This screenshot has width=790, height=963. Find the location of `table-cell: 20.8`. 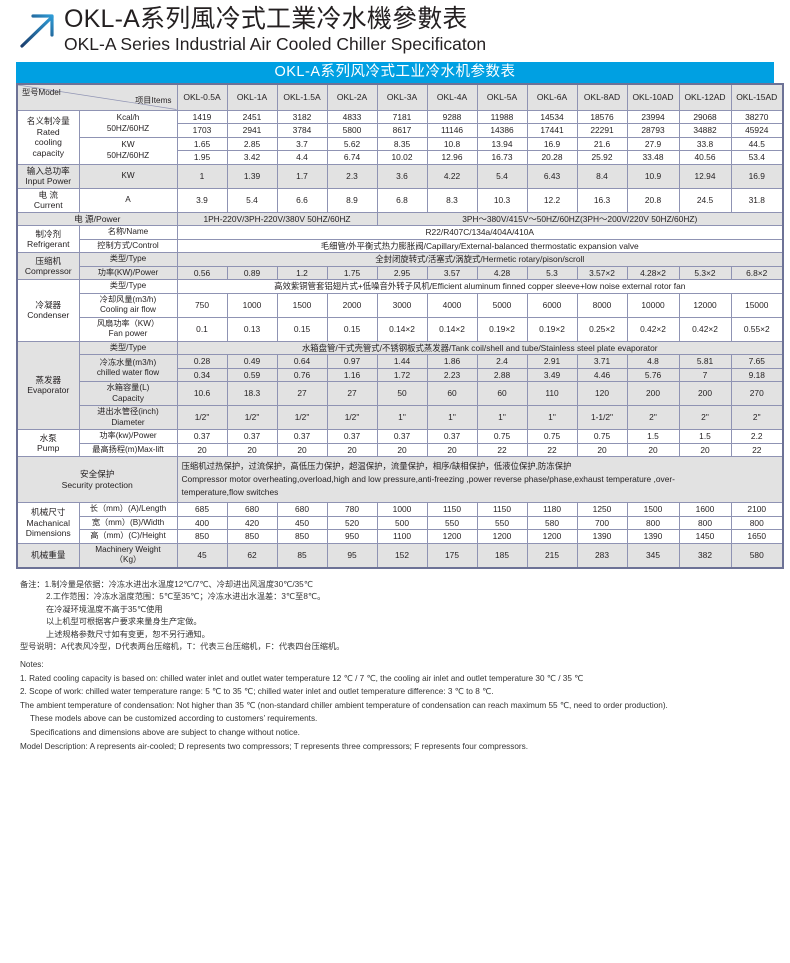

table-cell: 20.8 is located at coordinates (653, 200).